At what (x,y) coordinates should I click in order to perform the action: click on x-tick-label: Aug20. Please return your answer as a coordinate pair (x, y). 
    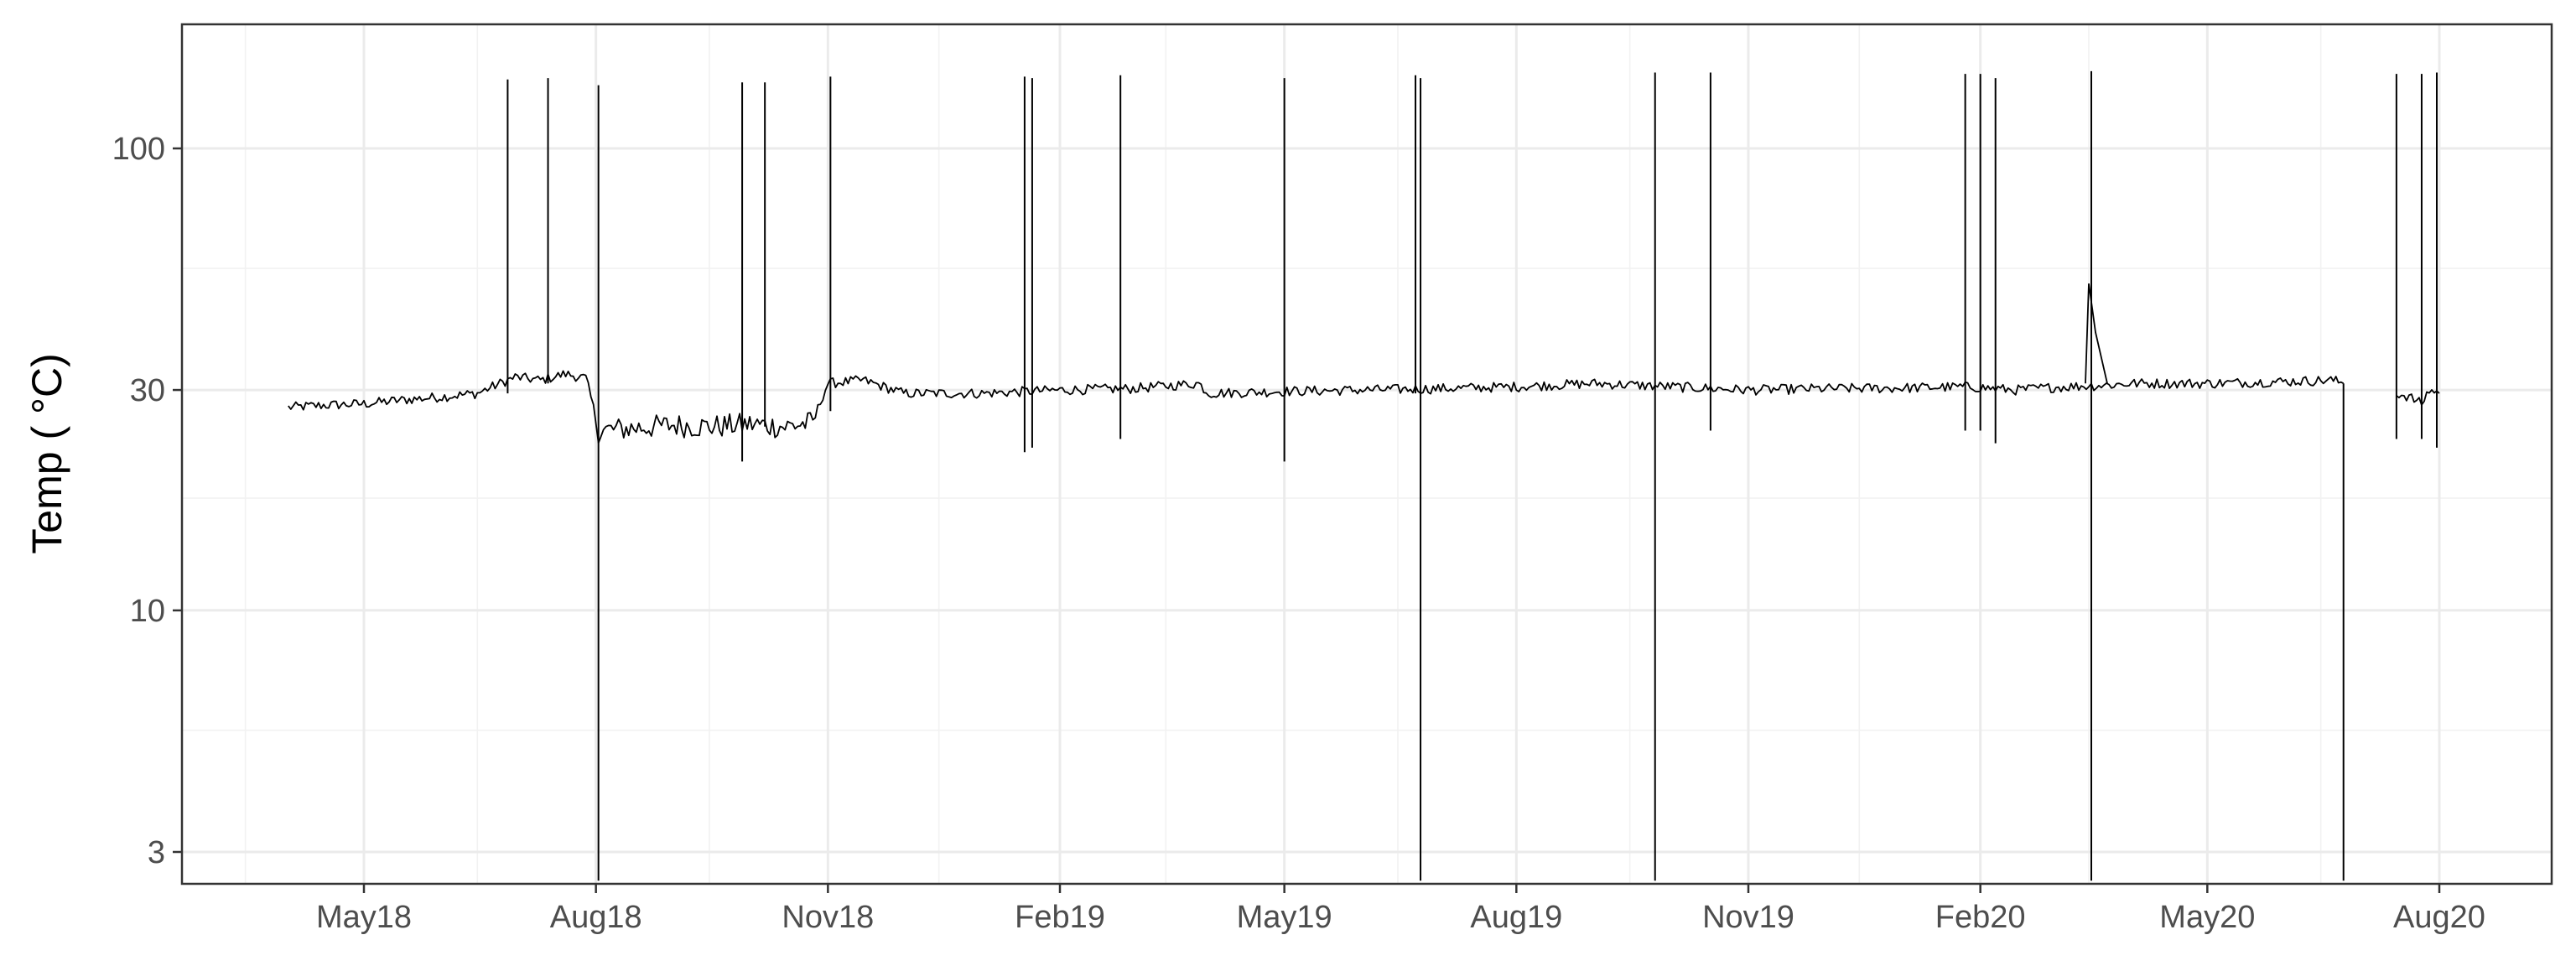
    Looking at the image, I should click on (2439, 917).